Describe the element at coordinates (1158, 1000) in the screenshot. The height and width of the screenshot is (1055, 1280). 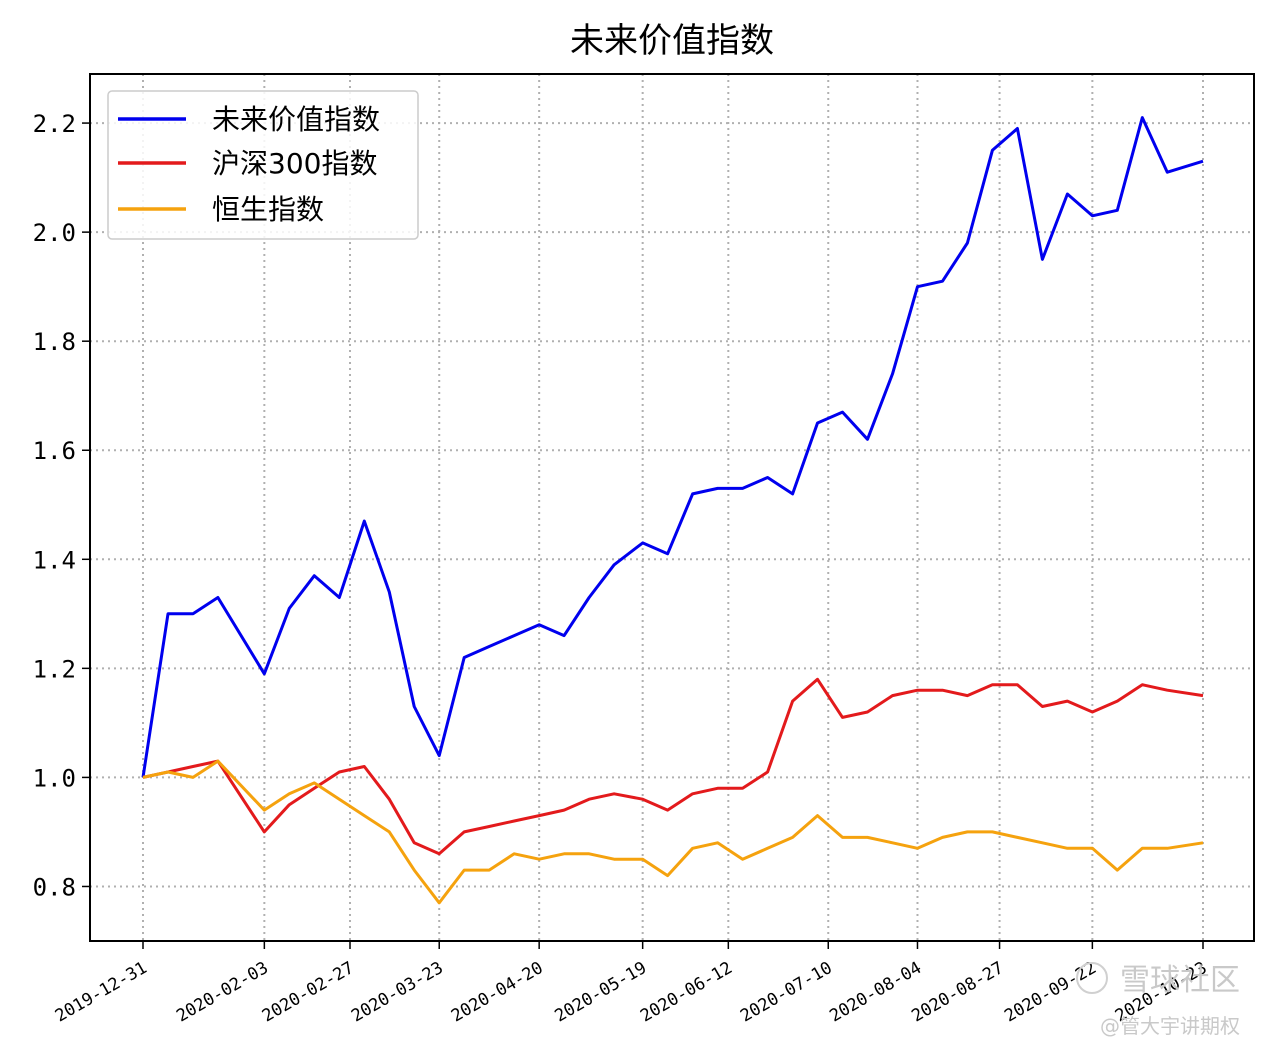
I see `watermark: 雪球社区 @管大宇讲期权` at that location.